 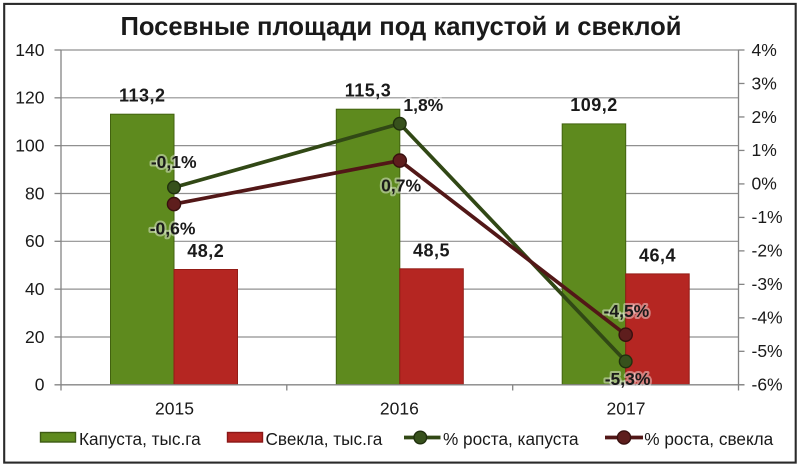 What do you see at coordinates (626, 409) in the screenshot?
I see `svg-text: 2017` at bounding box center [626, 409].